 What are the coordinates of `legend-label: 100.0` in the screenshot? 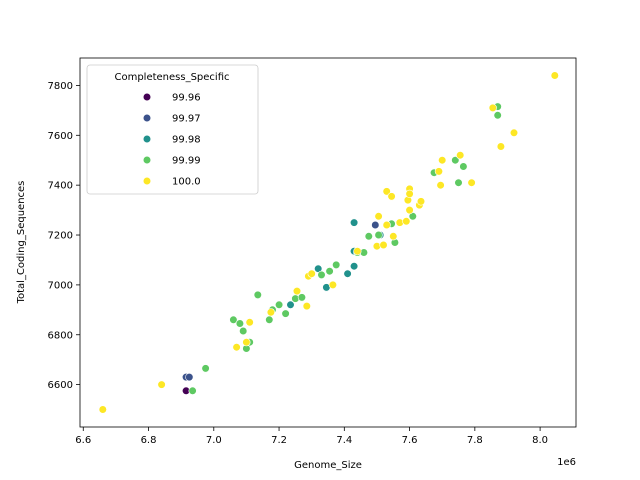 It's located at (186, 182).